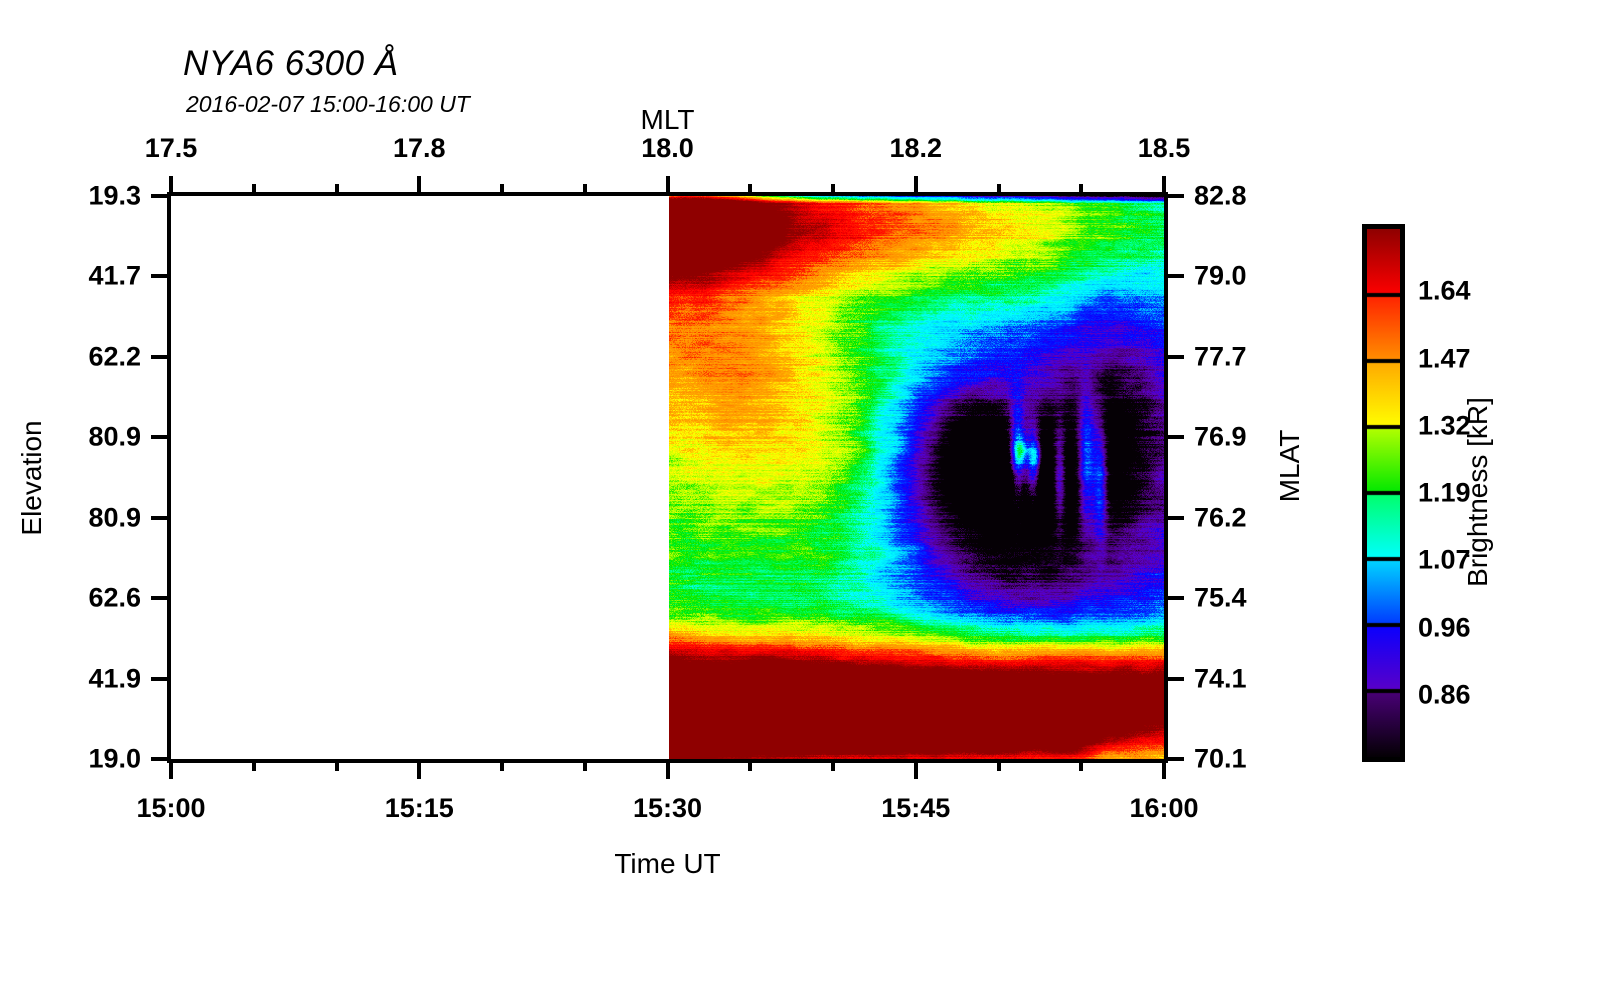  What do you see at coordinates (916, 148) in the screenshot?
I see `top-tick-label-3: 18.2` at bounding box center [916, 148].